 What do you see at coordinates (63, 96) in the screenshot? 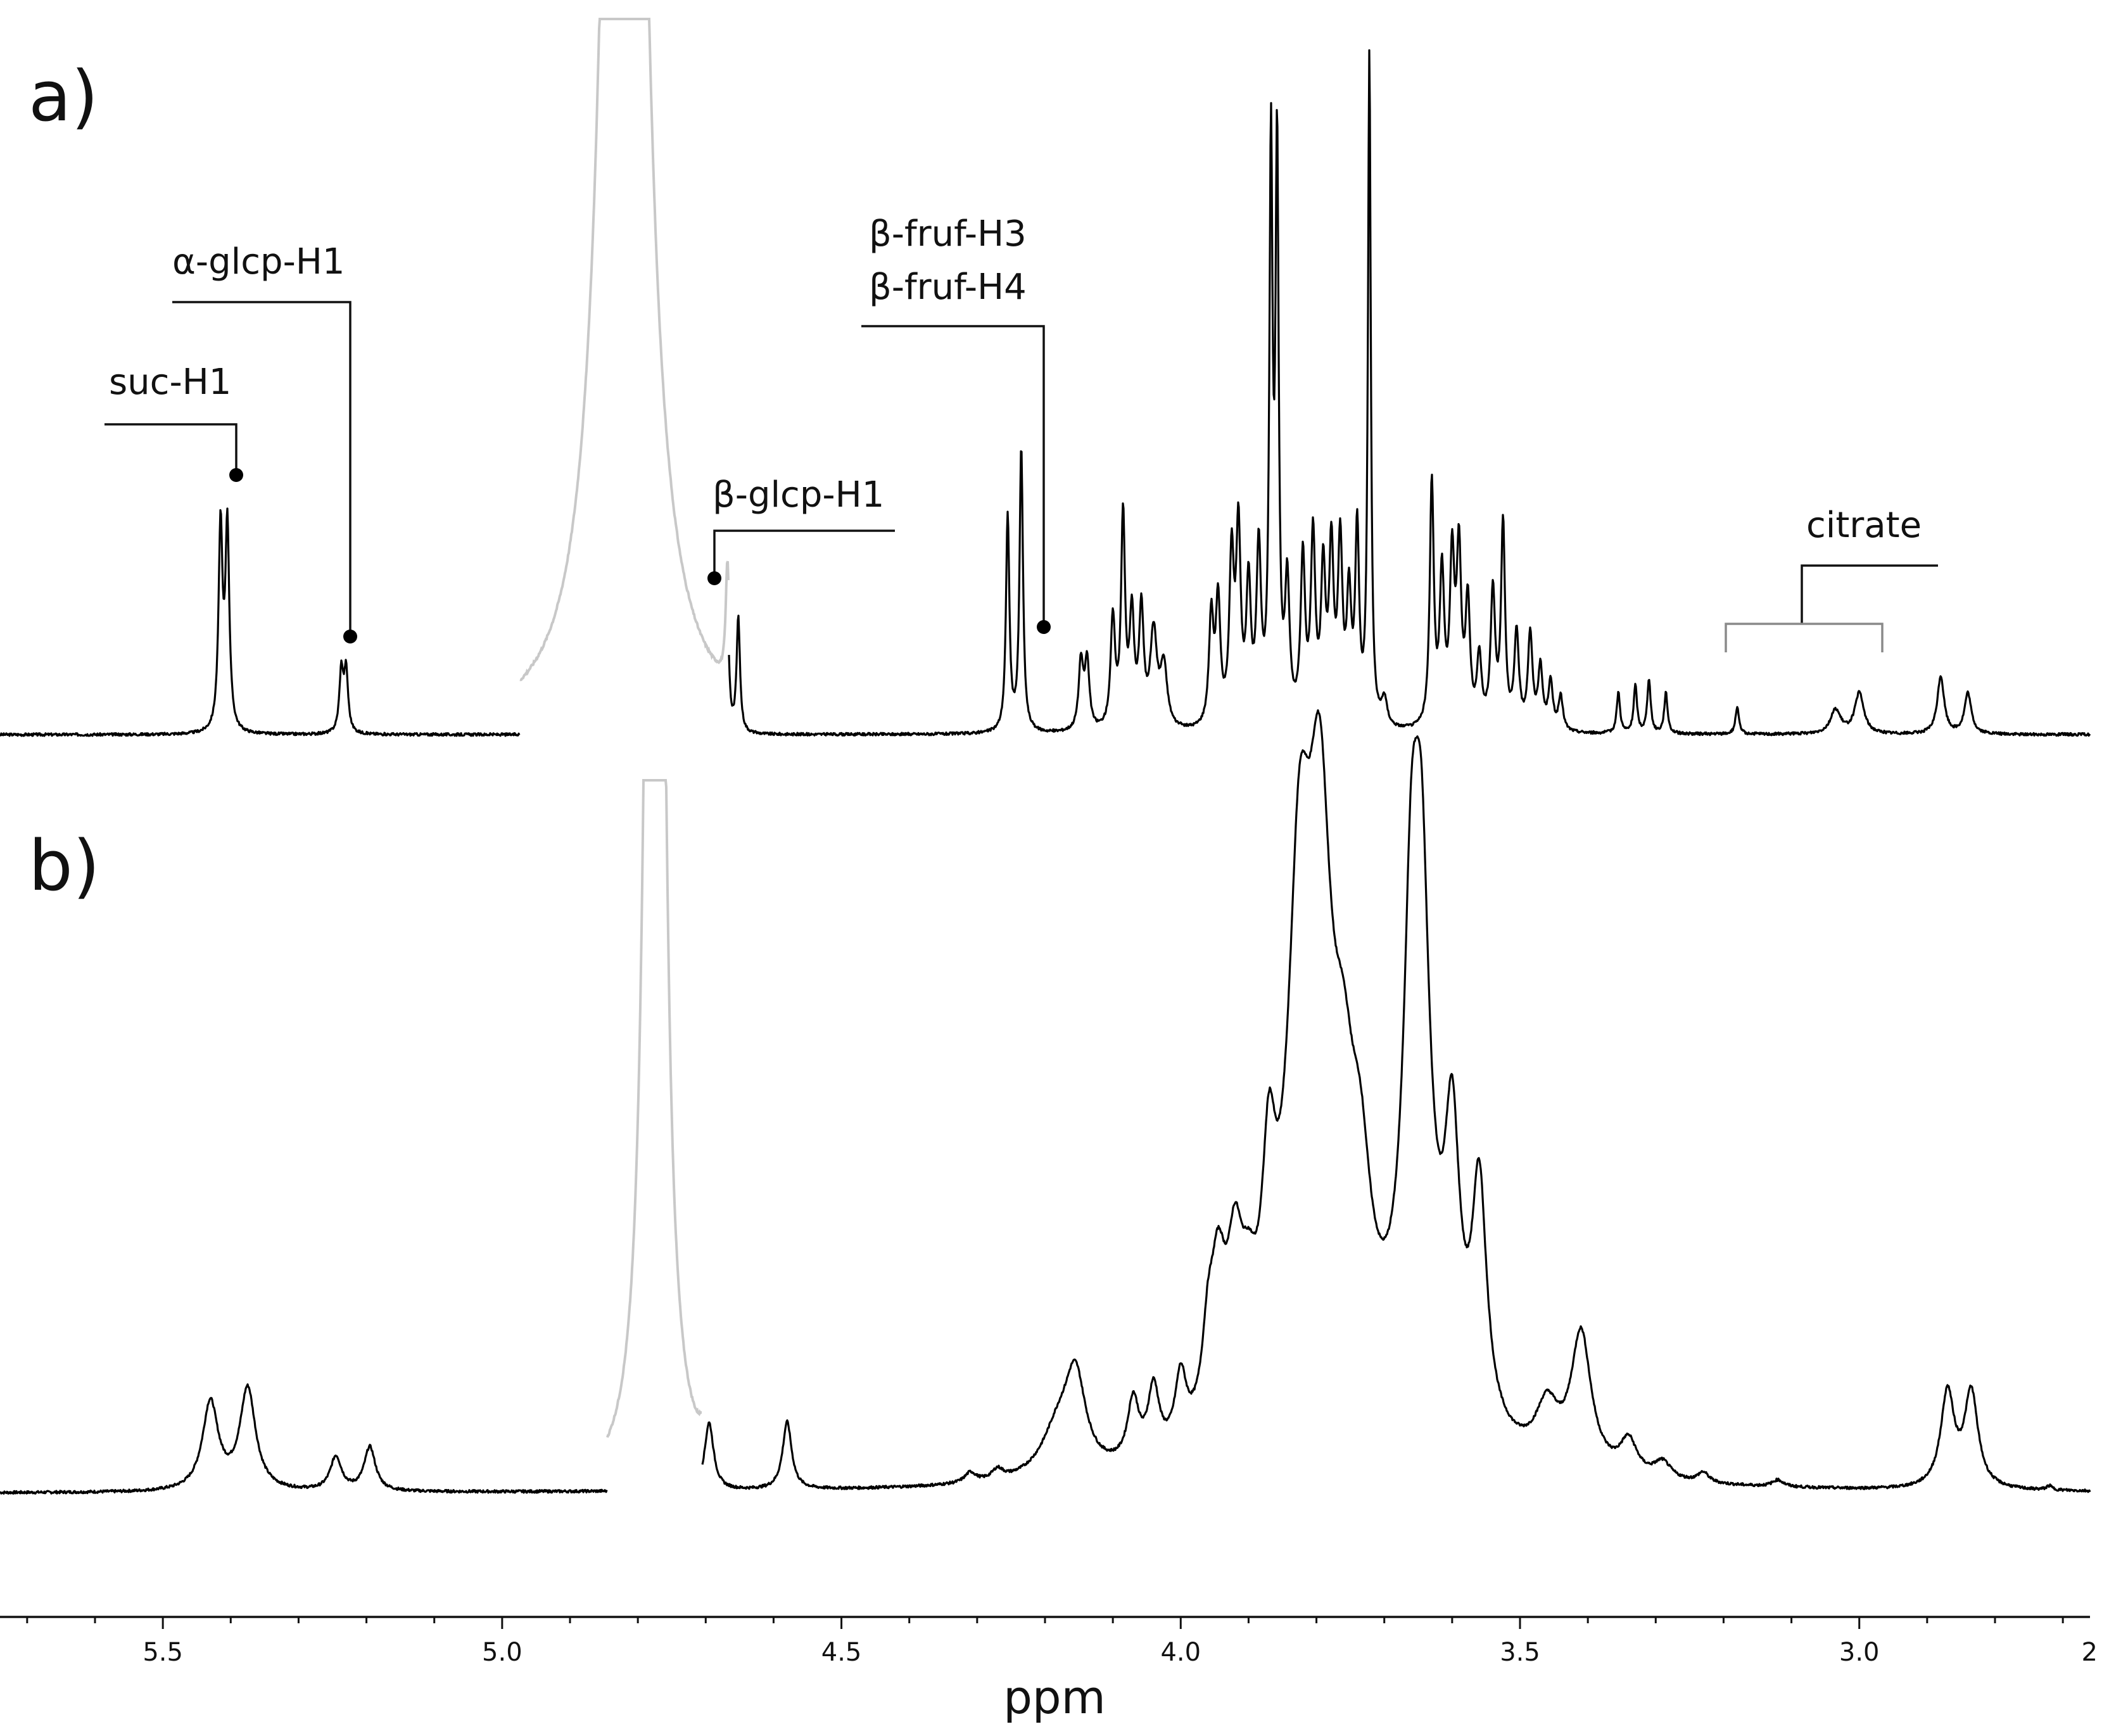
I see `panel-a-label: a)` at bounding box center [63, 96].